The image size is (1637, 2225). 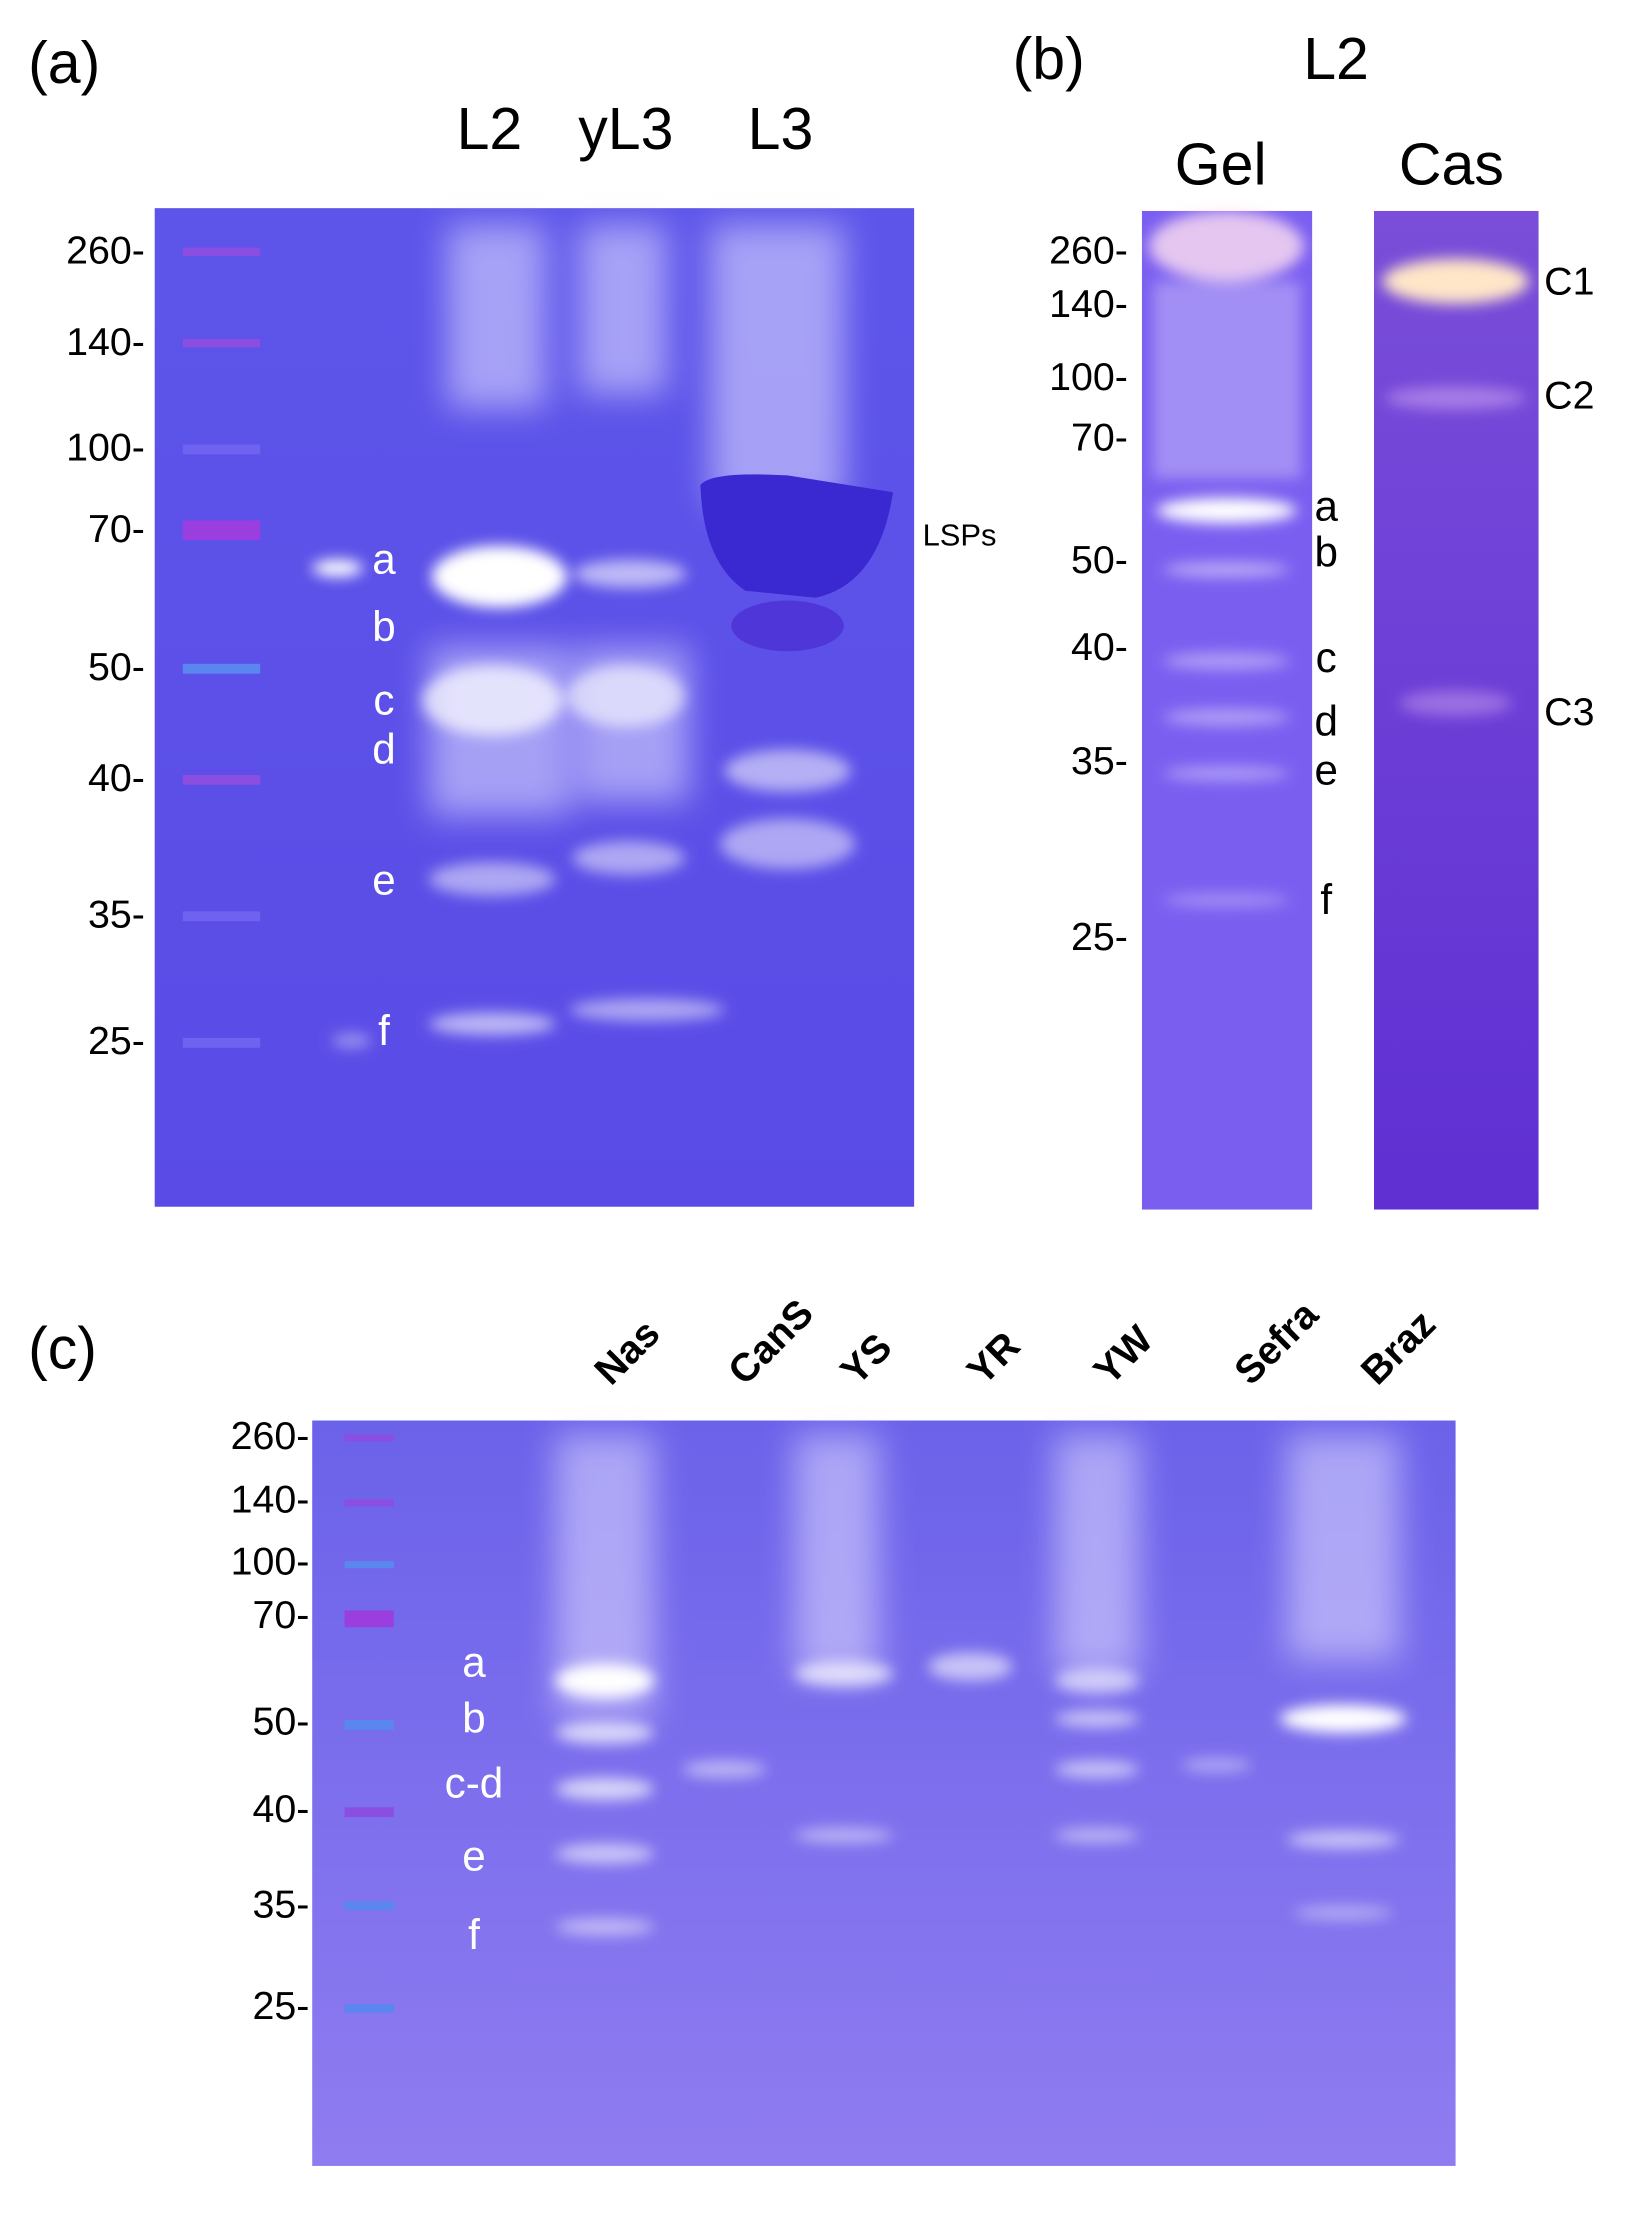 I want to click on panel-label: (a), so click(x=64, y=63).